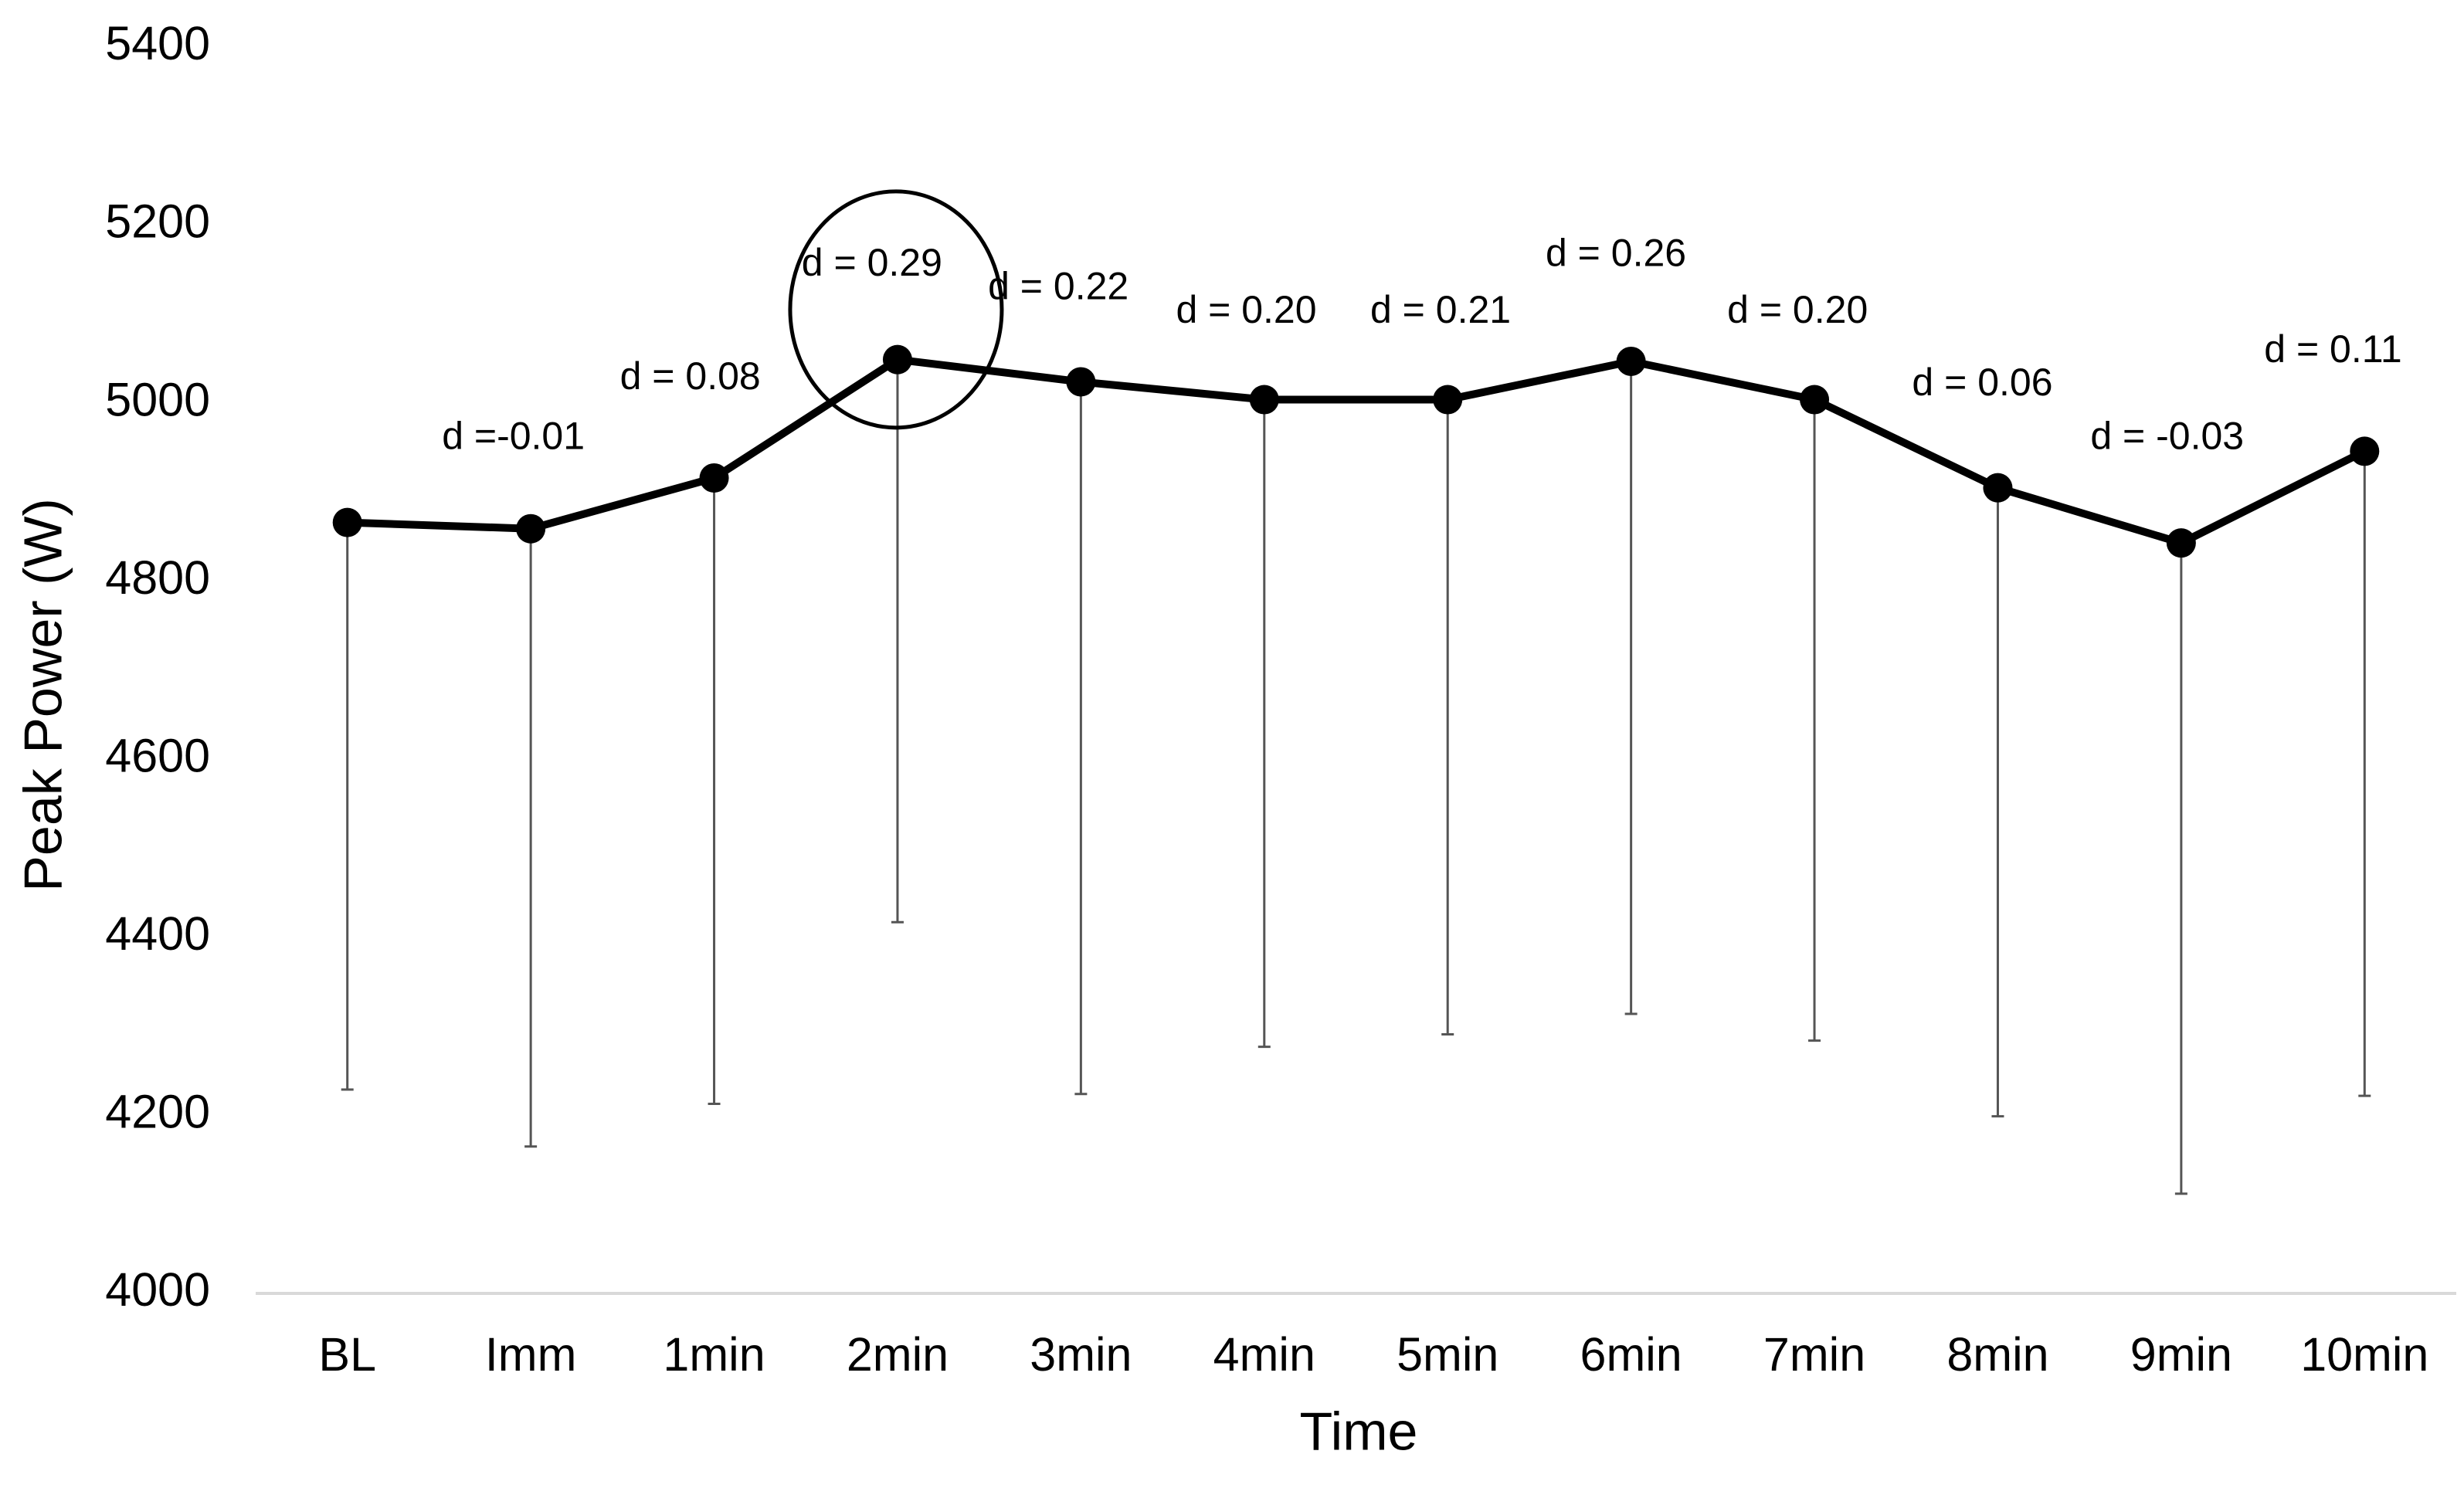  What do you see at coordinates (898, 1354) in the screenshot?
I see `x-tick-label: 2min` at bounding box center [898, 1354].